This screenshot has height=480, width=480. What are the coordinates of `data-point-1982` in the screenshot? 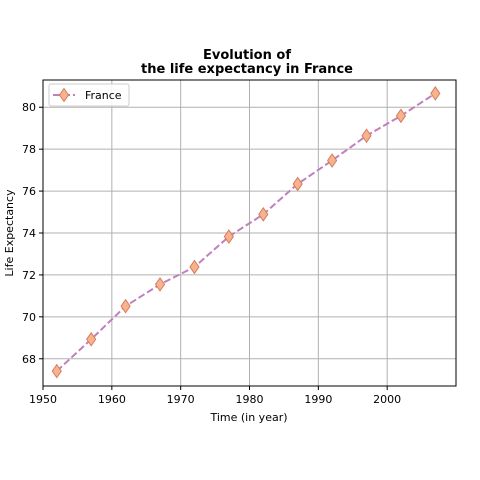 It's located at (263, 214).